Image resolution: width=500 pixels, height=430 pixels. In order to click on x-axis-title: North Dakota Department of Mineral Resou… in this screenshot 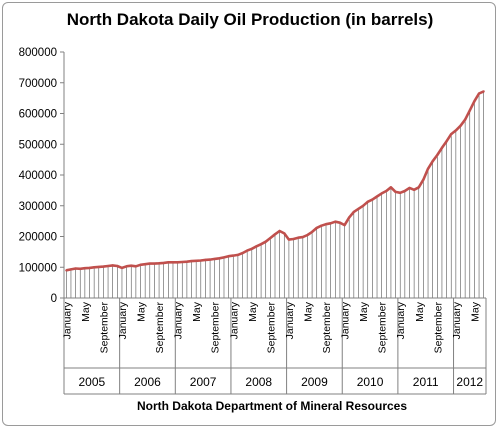, I will do `click(272, 406)`.